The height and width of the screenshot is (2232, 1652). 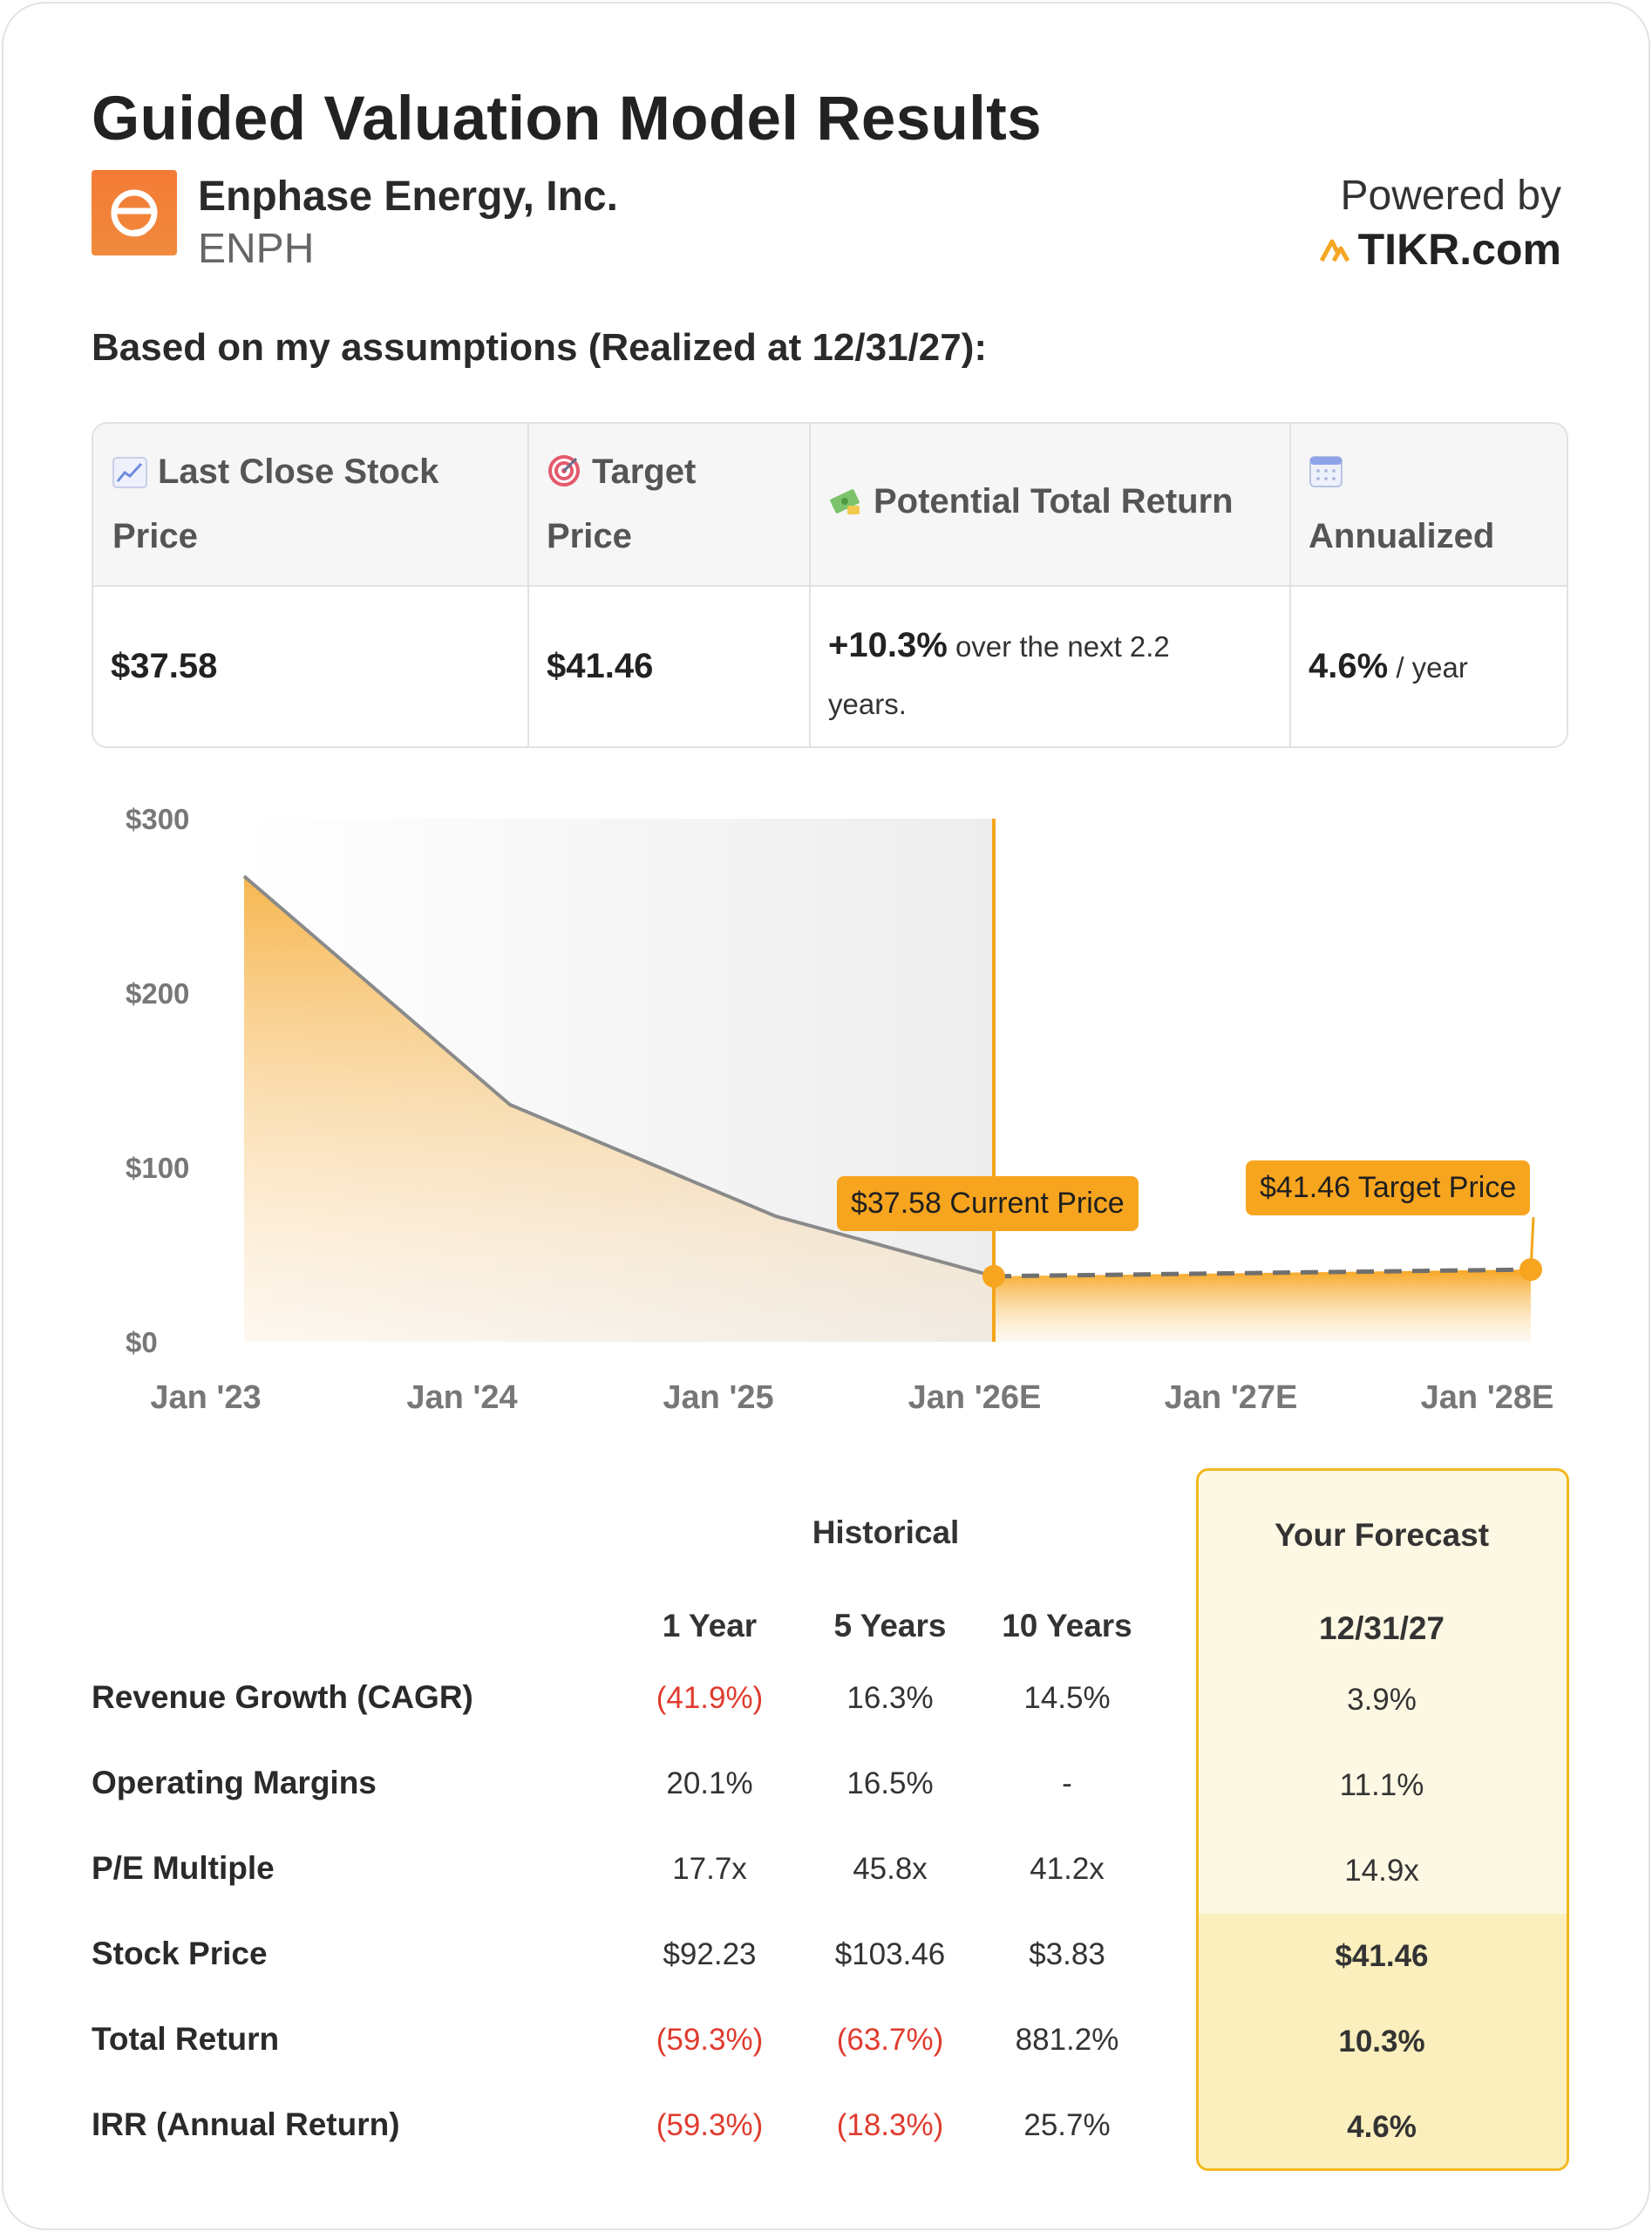 What do you see at coordinates (567, 119) in the screenshot?
I see `page-title: Guided Valuation Model Results` at bounding box center [567, 119].